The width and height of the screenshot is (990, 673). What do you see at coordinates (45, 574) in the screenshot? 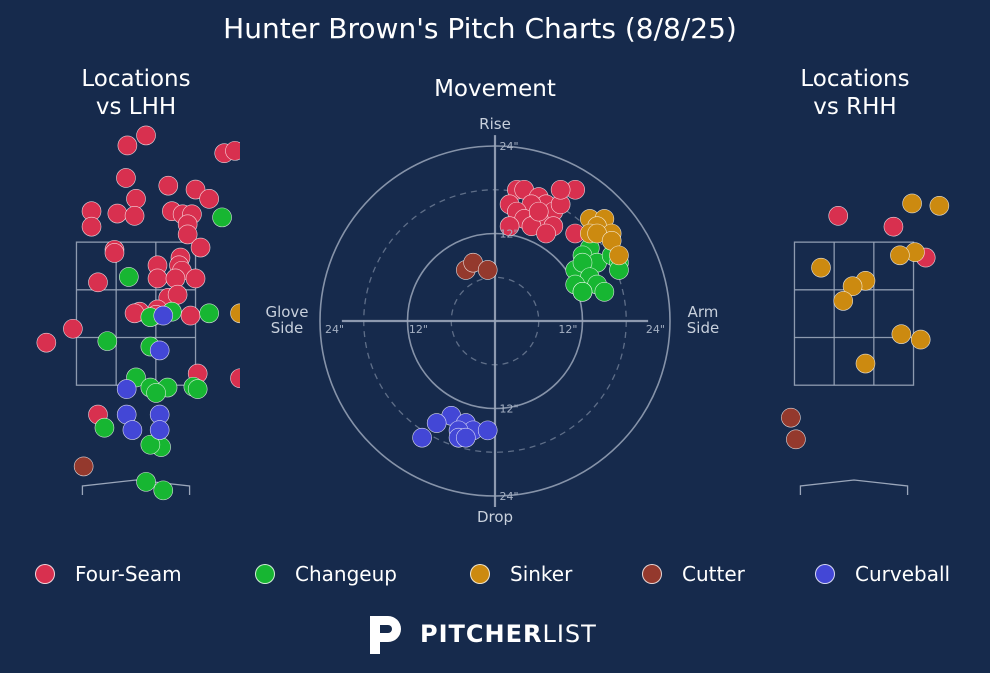
I see `legend-four-seam-marker-icon` at bounding box center [45, 574].